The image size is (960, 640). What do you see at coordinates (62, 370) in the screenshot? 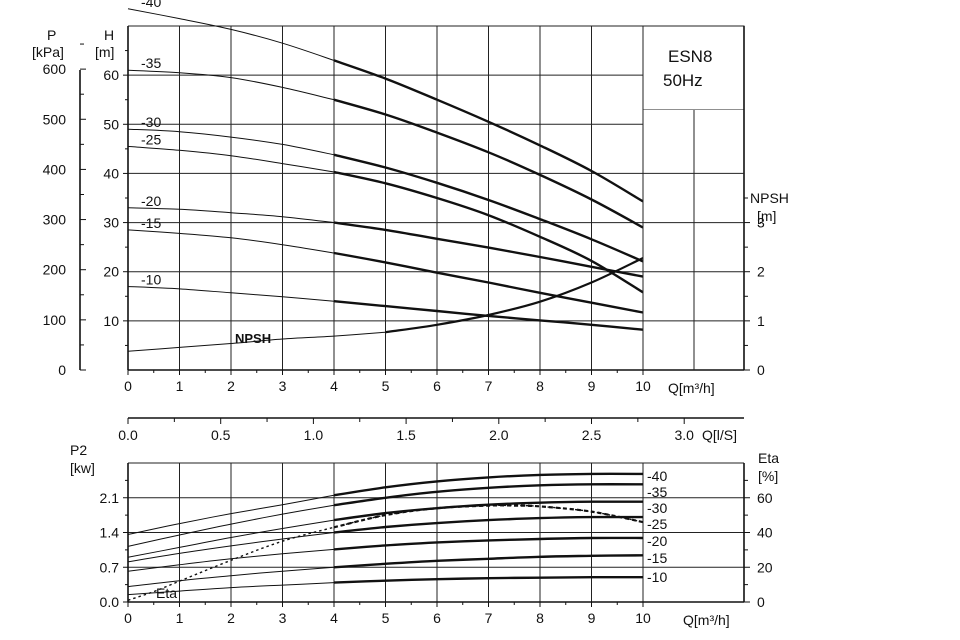
I see `pressure-y-tick-label: 0` at bounding box center [62, 370].